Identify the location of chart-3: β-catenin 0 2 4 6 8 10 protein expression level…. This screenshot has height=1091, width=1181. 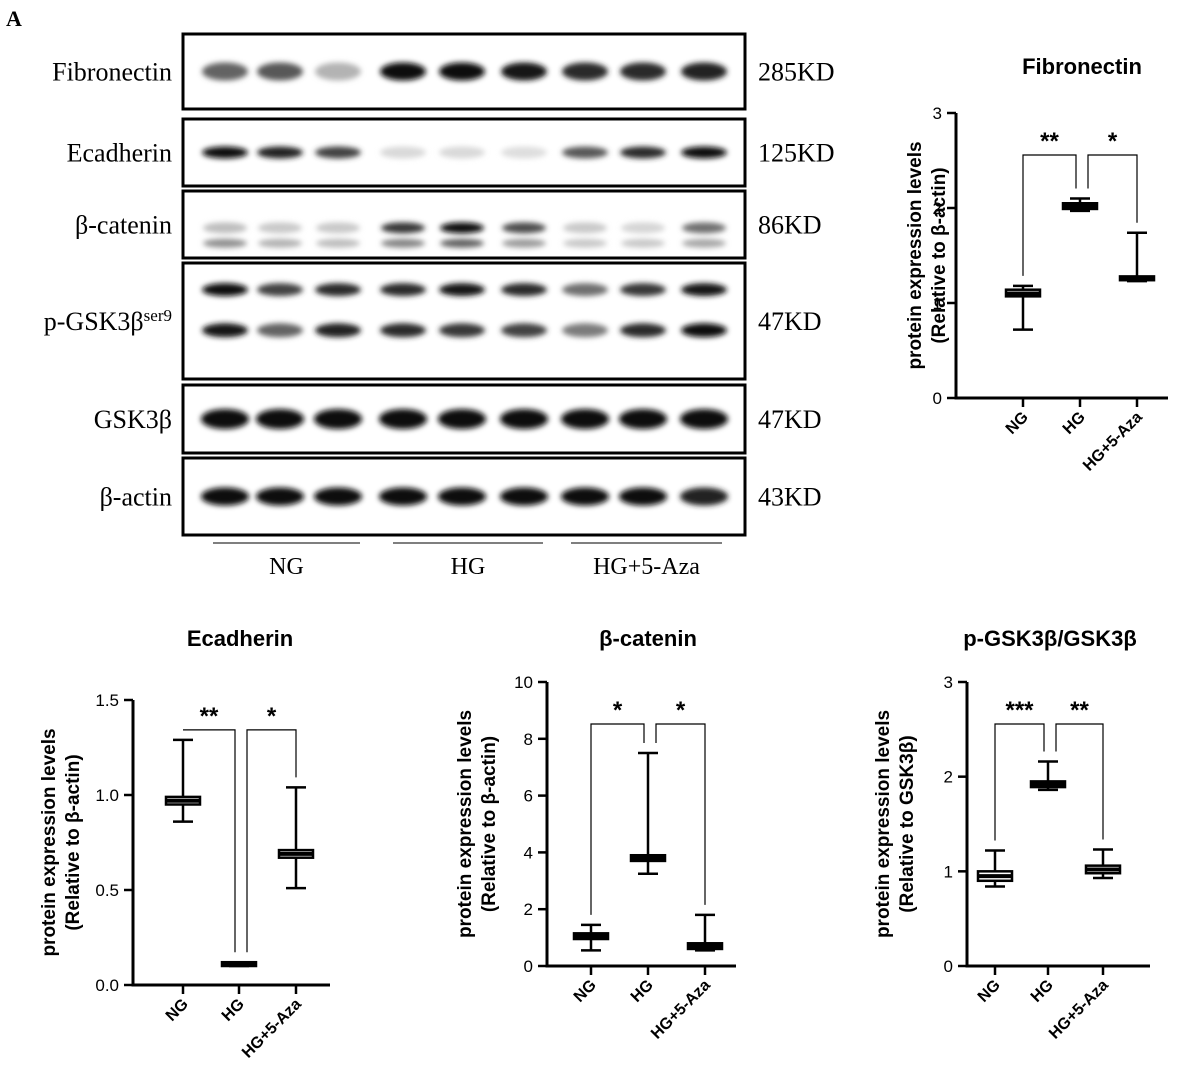
(595, 834).